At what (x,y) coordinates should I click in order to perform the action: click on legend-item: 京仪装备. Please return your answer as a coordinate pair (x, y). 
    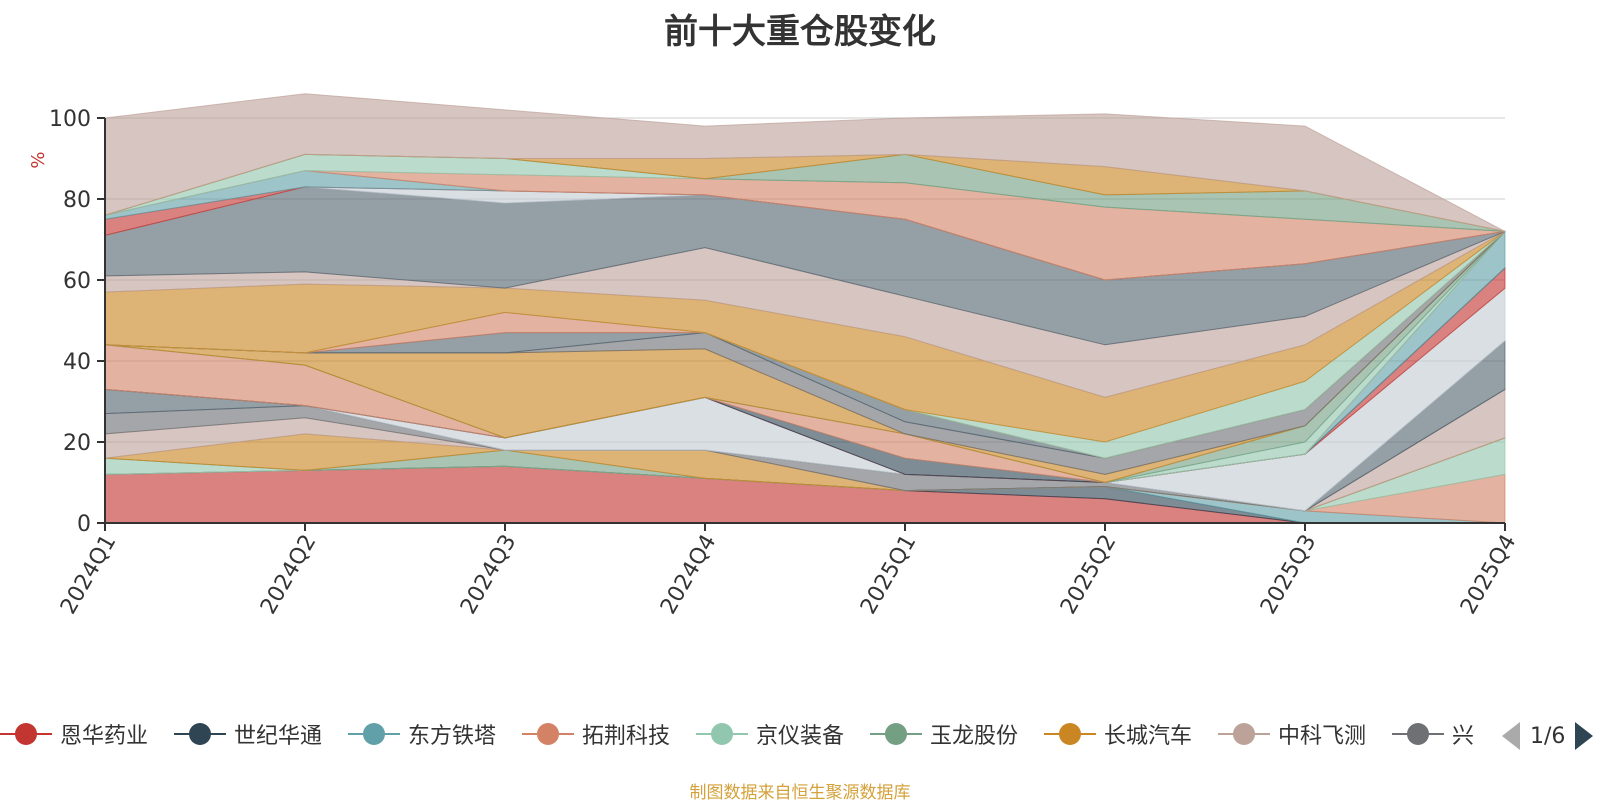
    Looking at the image, I should click on (770, 734).